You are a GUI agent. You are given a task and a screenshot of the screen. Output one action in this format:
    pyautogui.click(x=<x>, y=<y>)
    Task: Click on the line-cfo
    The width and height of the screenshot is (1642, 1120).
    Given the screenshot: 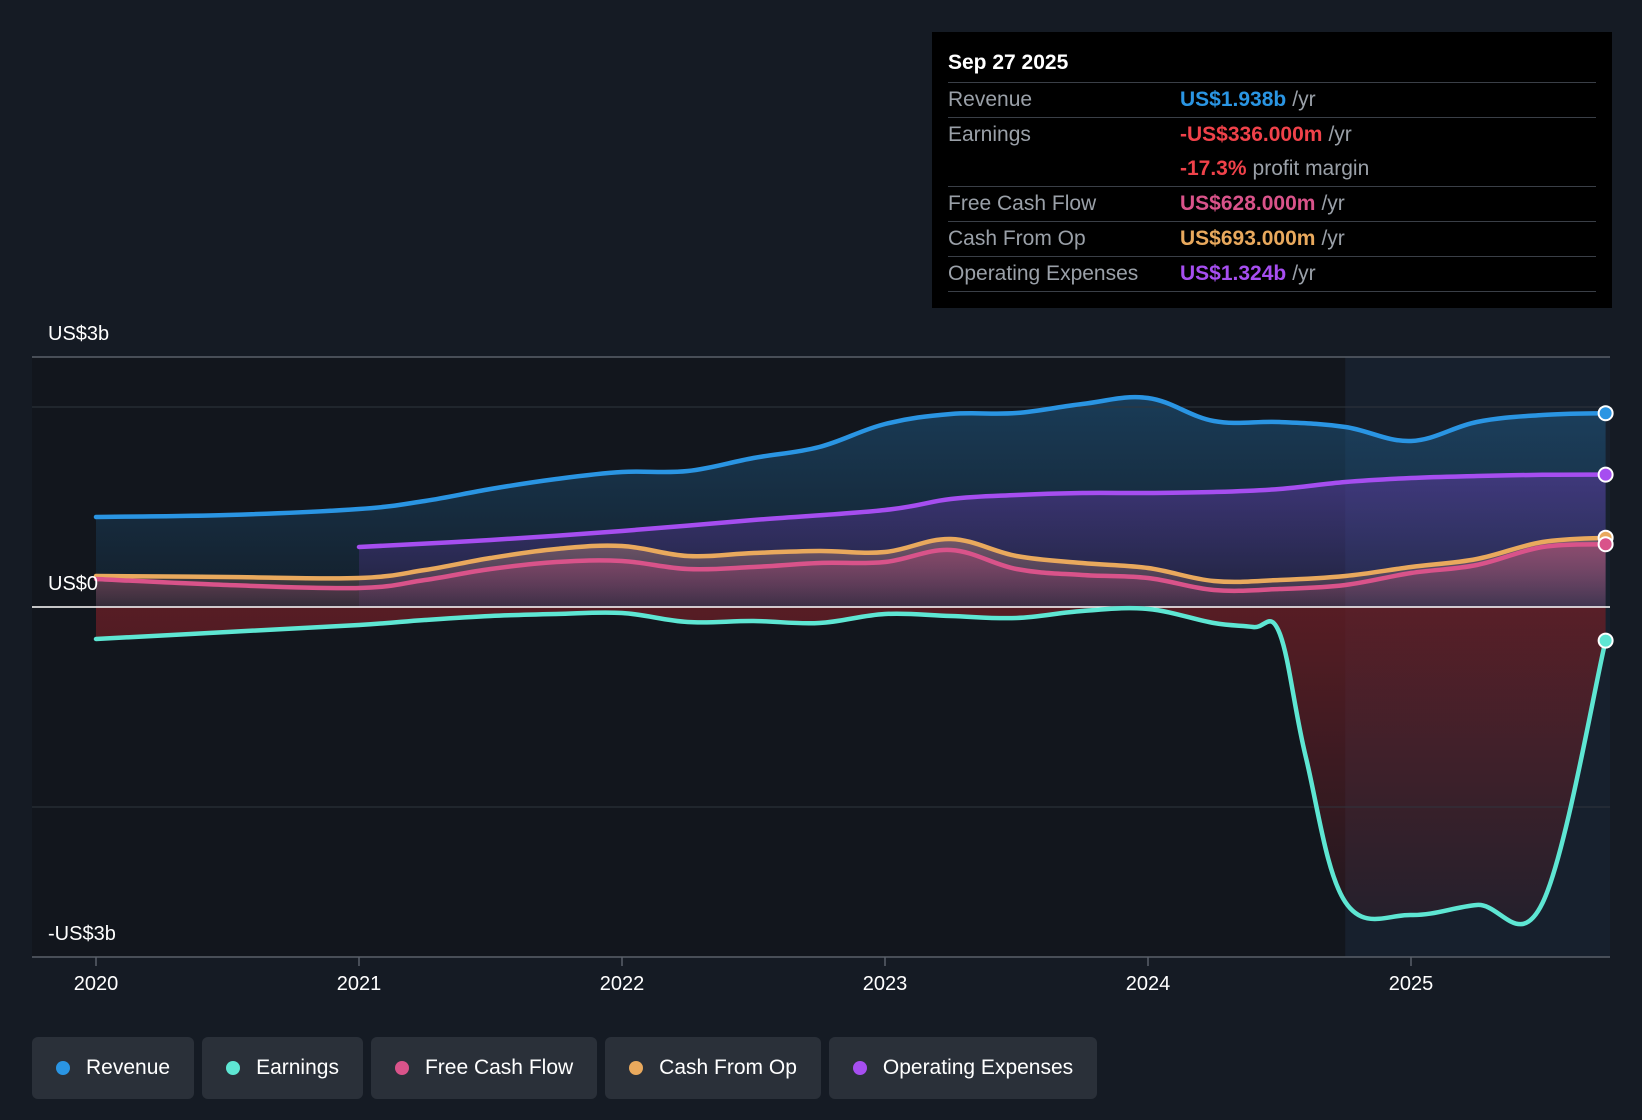 What is the action you would take?
    pyautogui.click(x=850, y=560)
    